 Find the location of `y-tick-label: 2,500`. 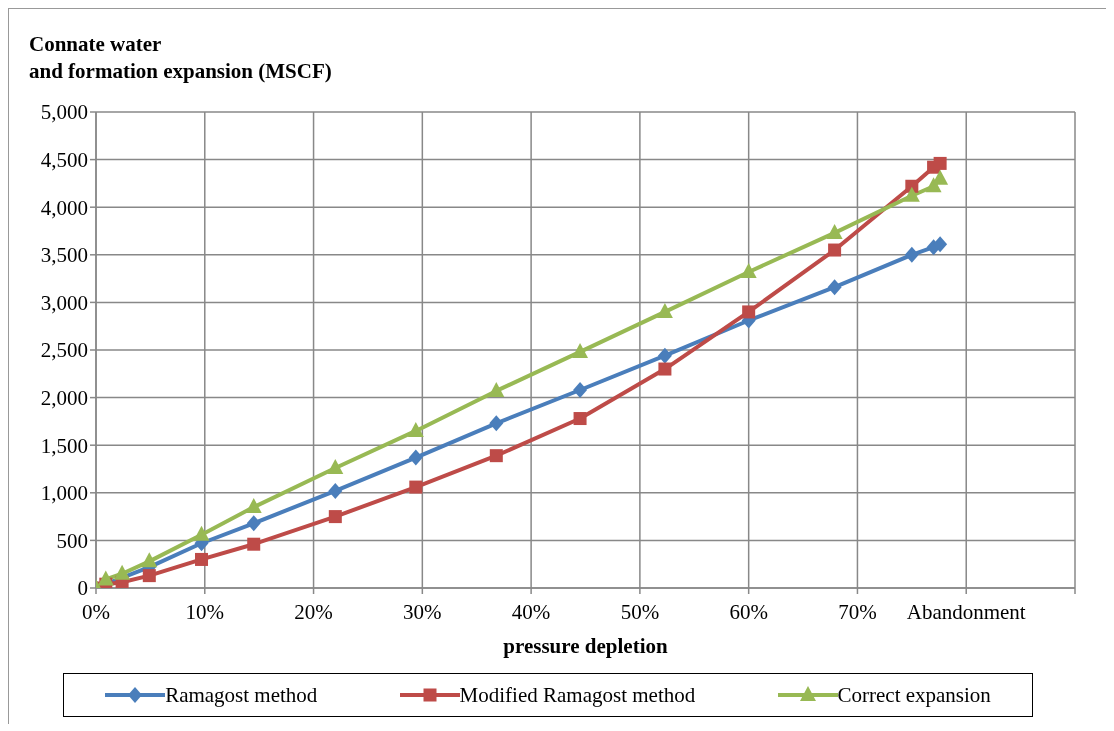

y-tick-label: 2,500 is located at coordinates (64, 350).